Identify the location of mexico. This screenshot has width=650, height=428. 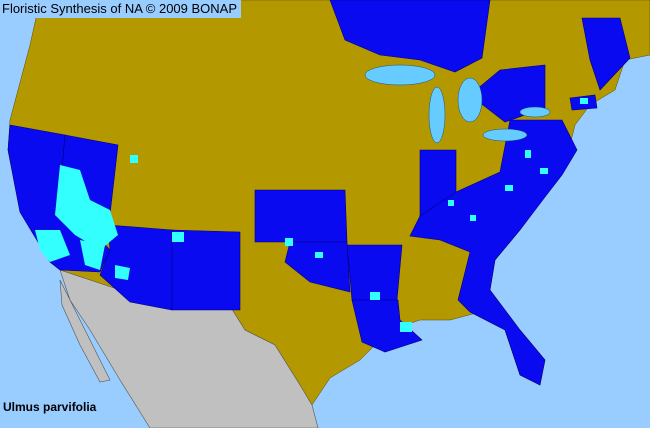
(189, 348).